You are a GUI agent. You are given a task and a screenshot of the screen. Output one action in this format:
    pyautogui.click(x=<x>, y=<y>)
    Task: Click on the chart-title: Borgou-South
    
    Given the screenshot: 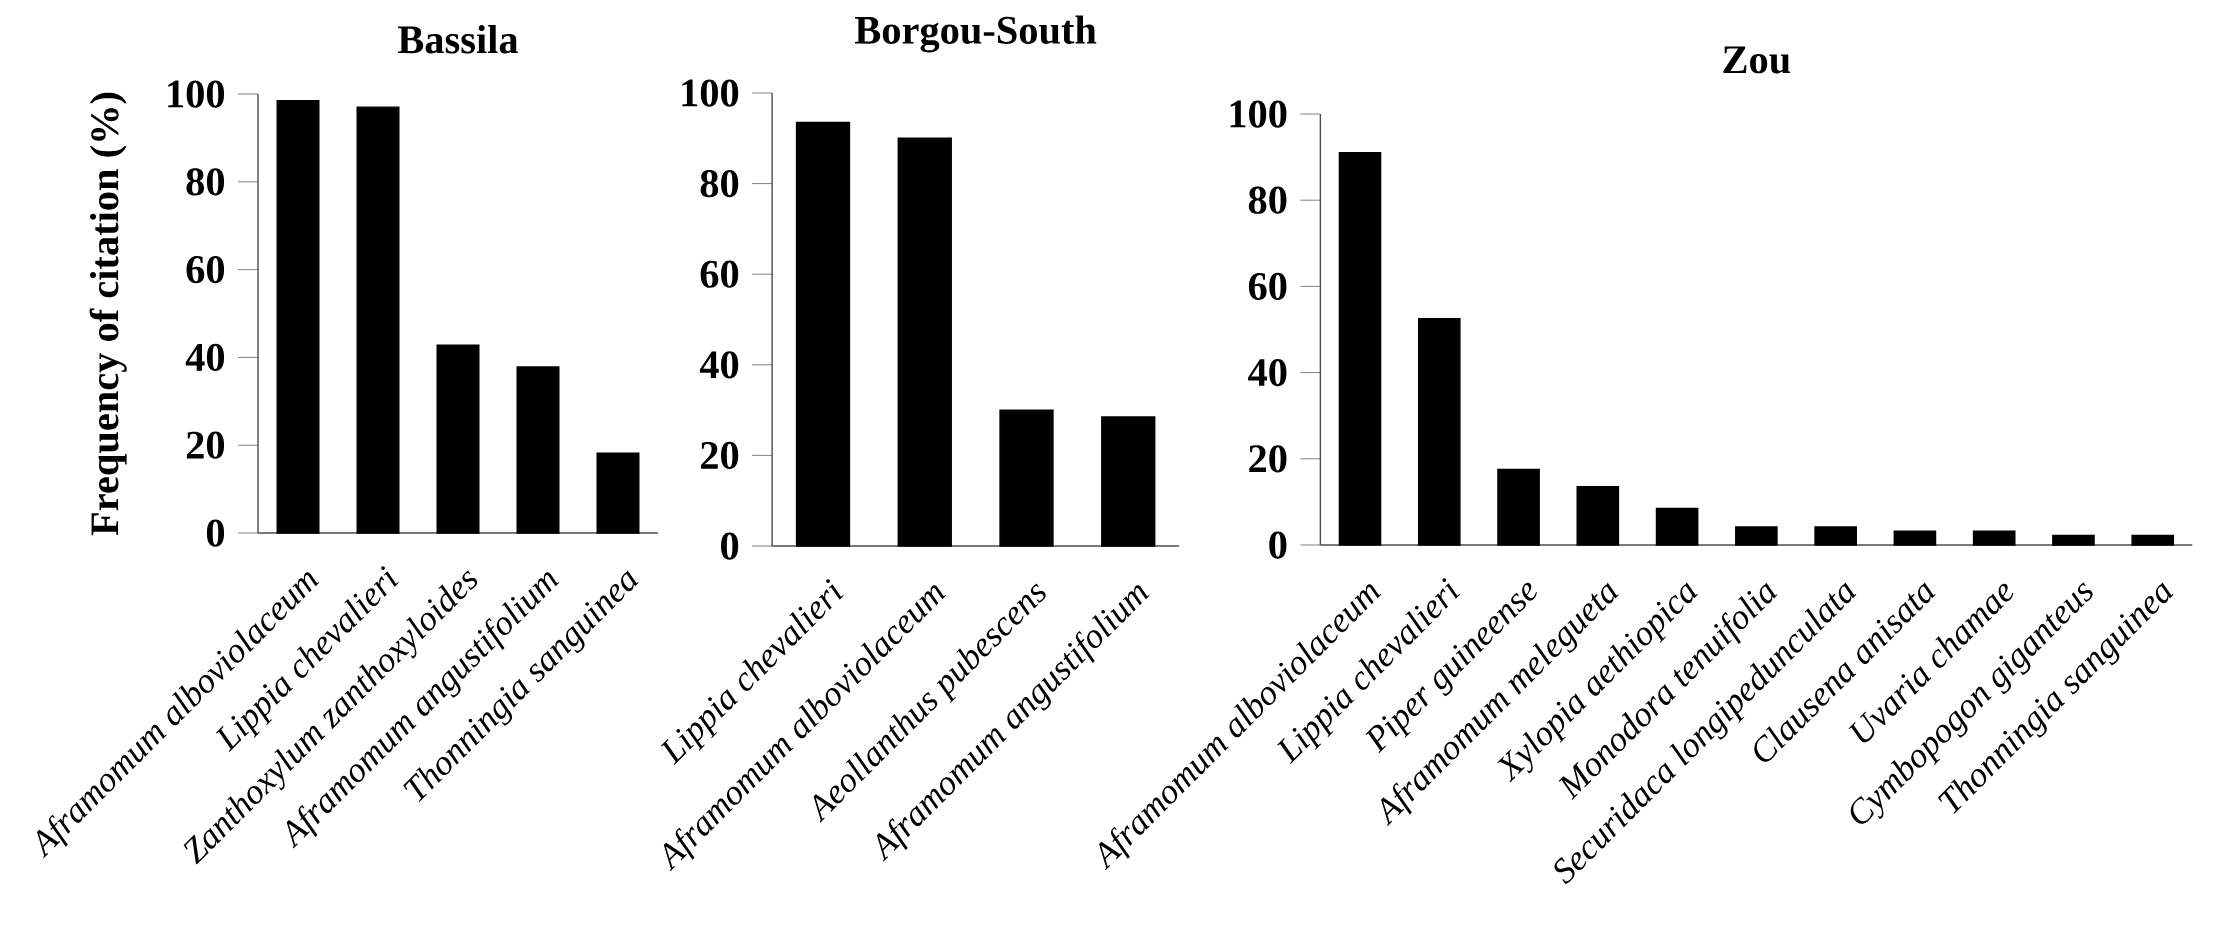 What is the action you would take?
    pyautogui.click(x=976, y=34)
    